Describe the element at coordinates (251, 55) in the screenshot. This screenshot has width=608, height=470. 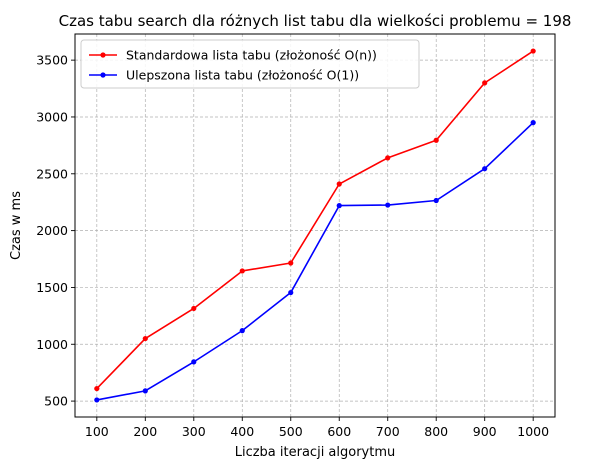
I see `legend-label: Standardowa lista tabu (złożoność O(n))` at that location.